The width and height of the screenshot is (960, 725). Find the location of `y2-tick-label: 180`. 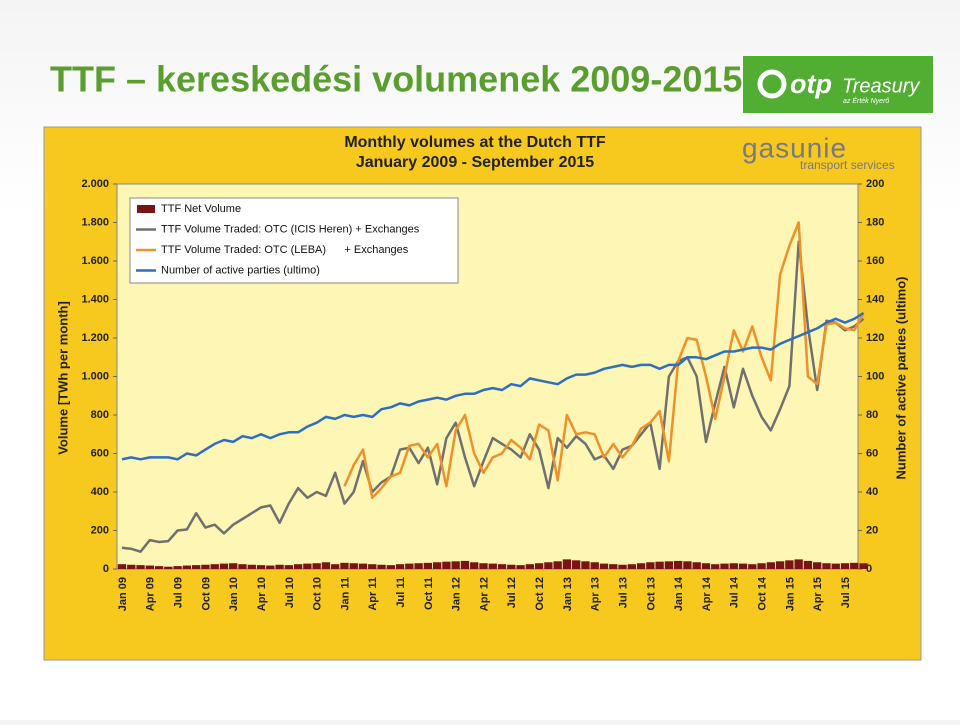

y2-tick-label: 180 is located at coordinates (875, 222).